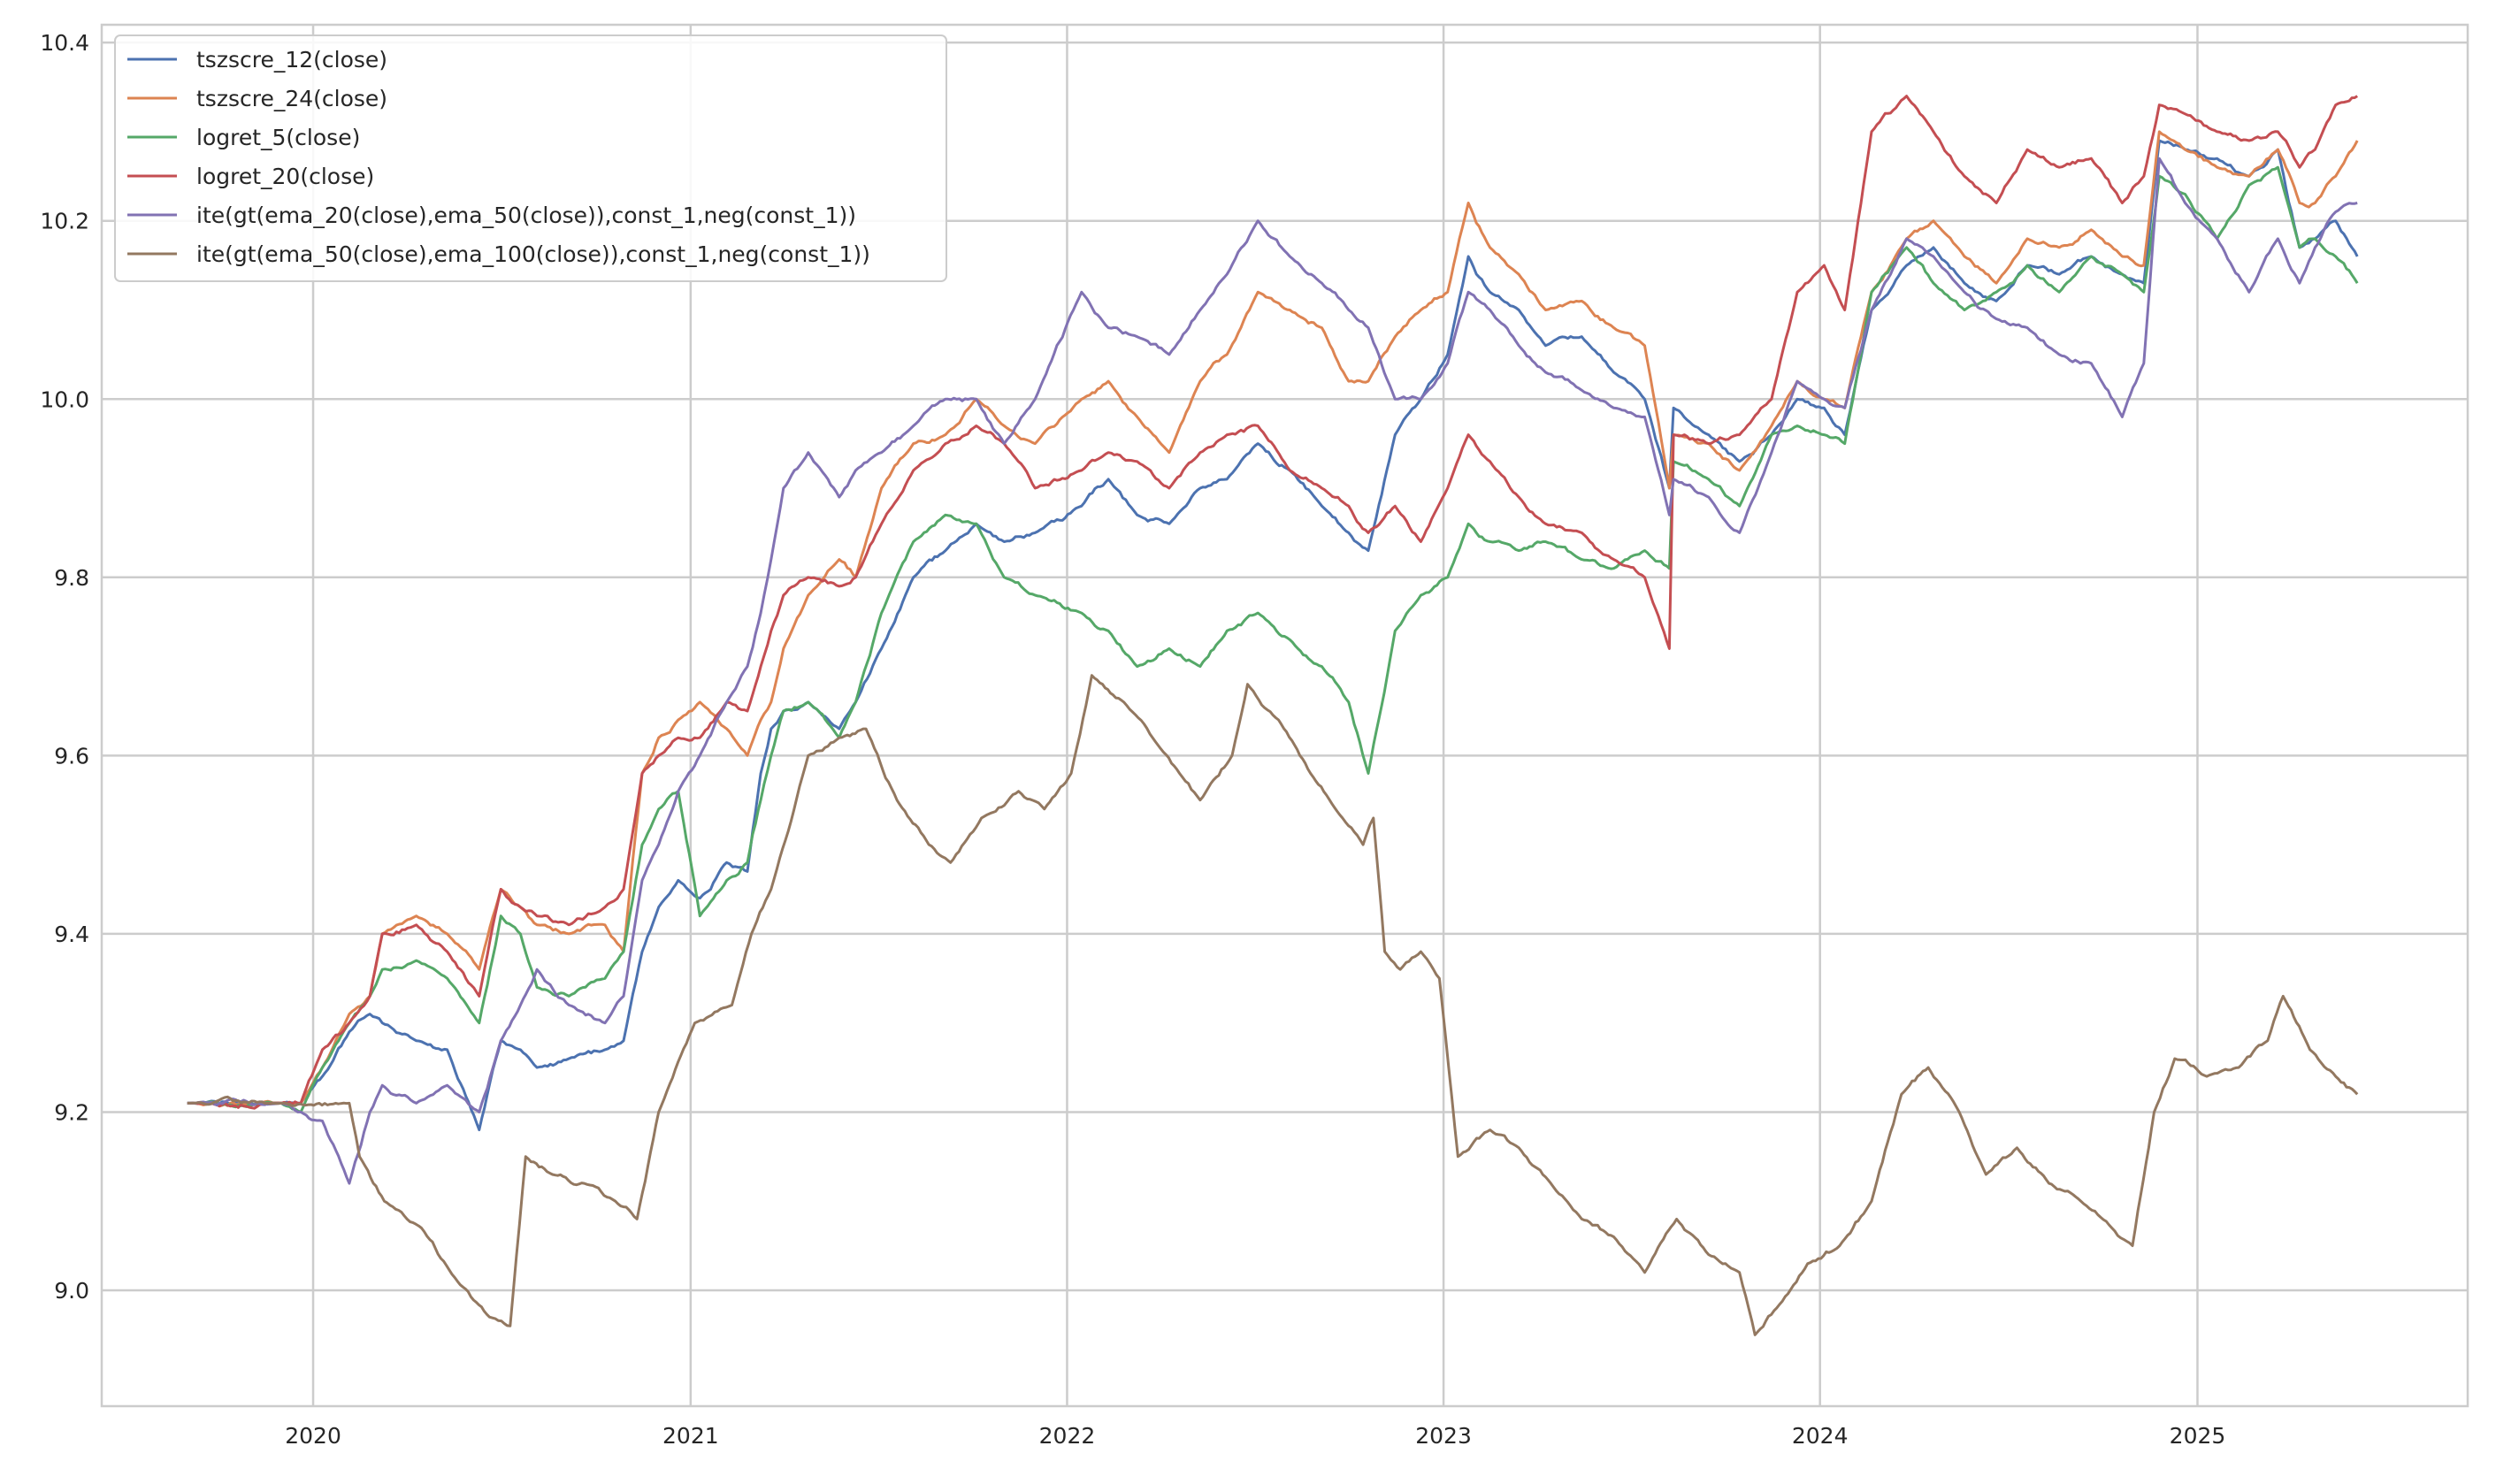 Image resolution: width=2496 pixels, height=1484 pixels. What do you see at coordinates (1821, 1436) in the screenshot?
I see `x-tick-label: 2024` at bounding box center [1821, 1436].